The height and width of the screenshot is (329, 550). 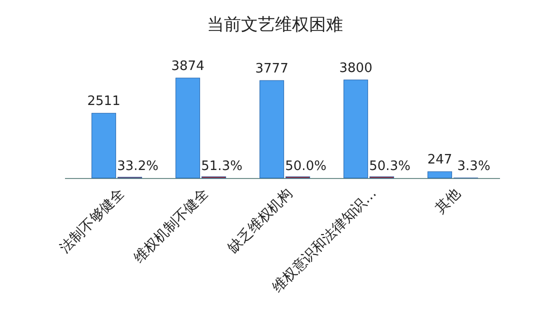 What do you see at coordinates (473, 166) in the screenshot?
I see `data-label: 3.3%` at bounding box center [473, 166].